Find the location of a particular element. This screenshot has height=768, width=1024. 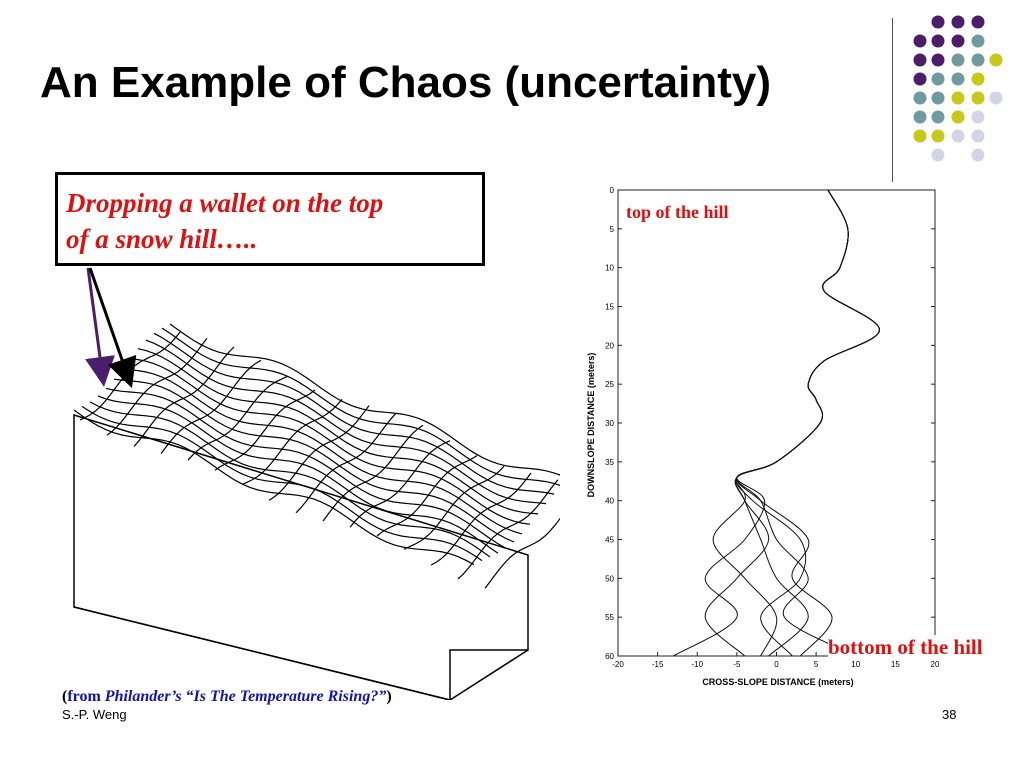

x-tick-label: -15 is located at coordinates (658, 664).